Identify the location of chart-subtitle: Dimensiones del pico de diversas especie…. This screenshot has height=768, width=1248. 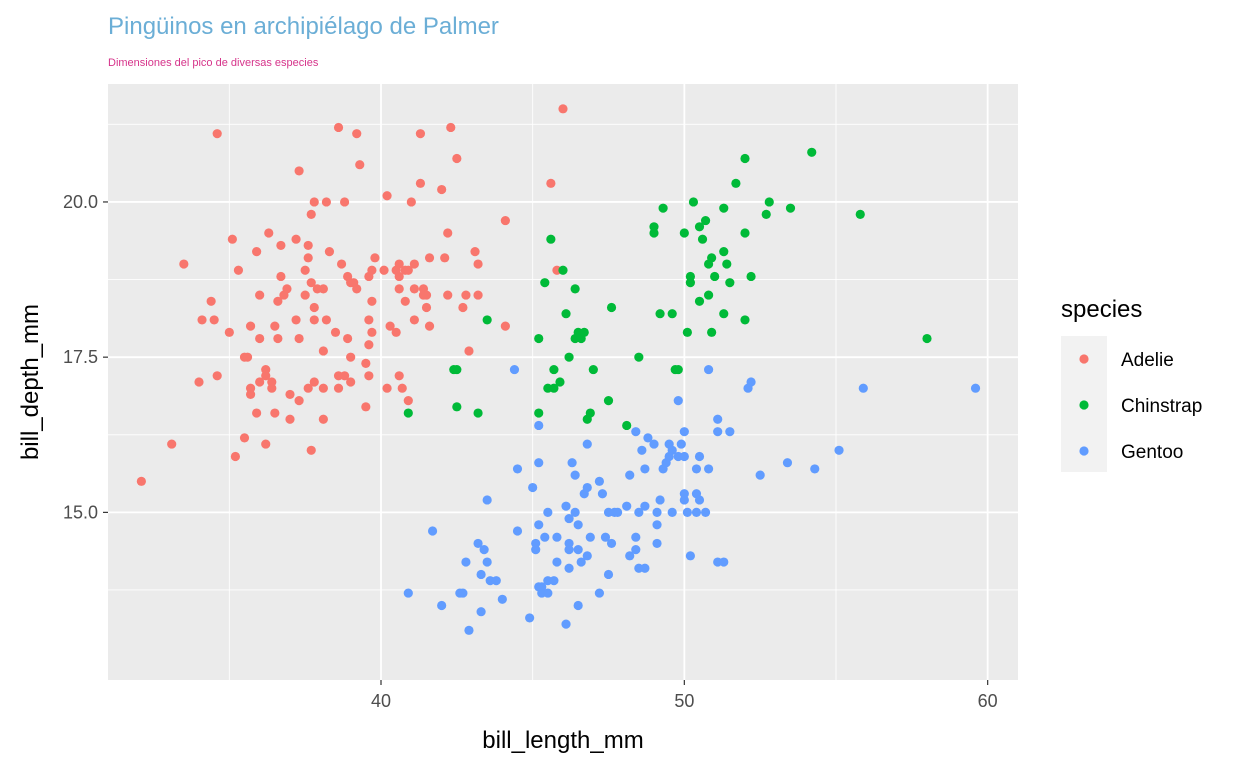
(213, 63).